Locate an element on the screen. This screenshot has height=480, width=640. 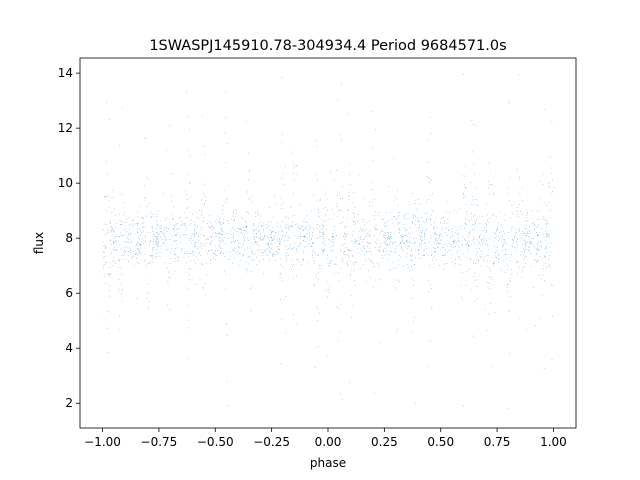
x-tick-label: −0.25 is located at coordinates (271, 442).